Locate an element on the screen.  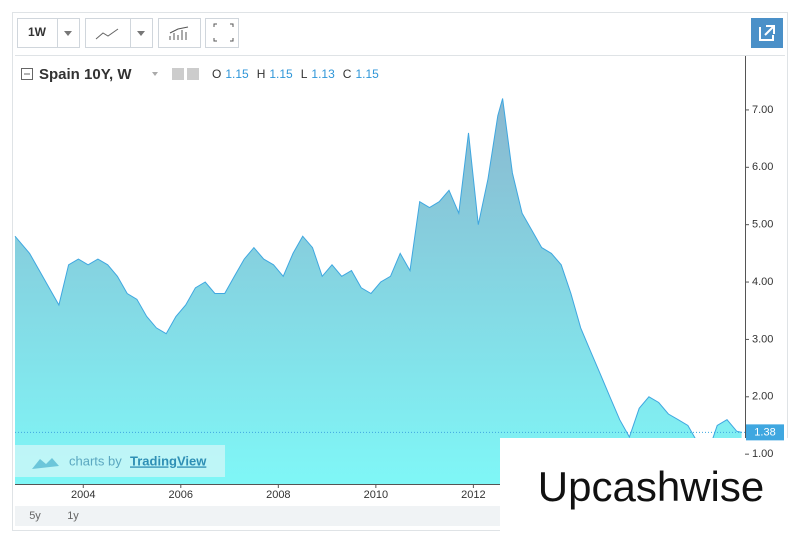
indicators-button is located at coordinates (179, 33).